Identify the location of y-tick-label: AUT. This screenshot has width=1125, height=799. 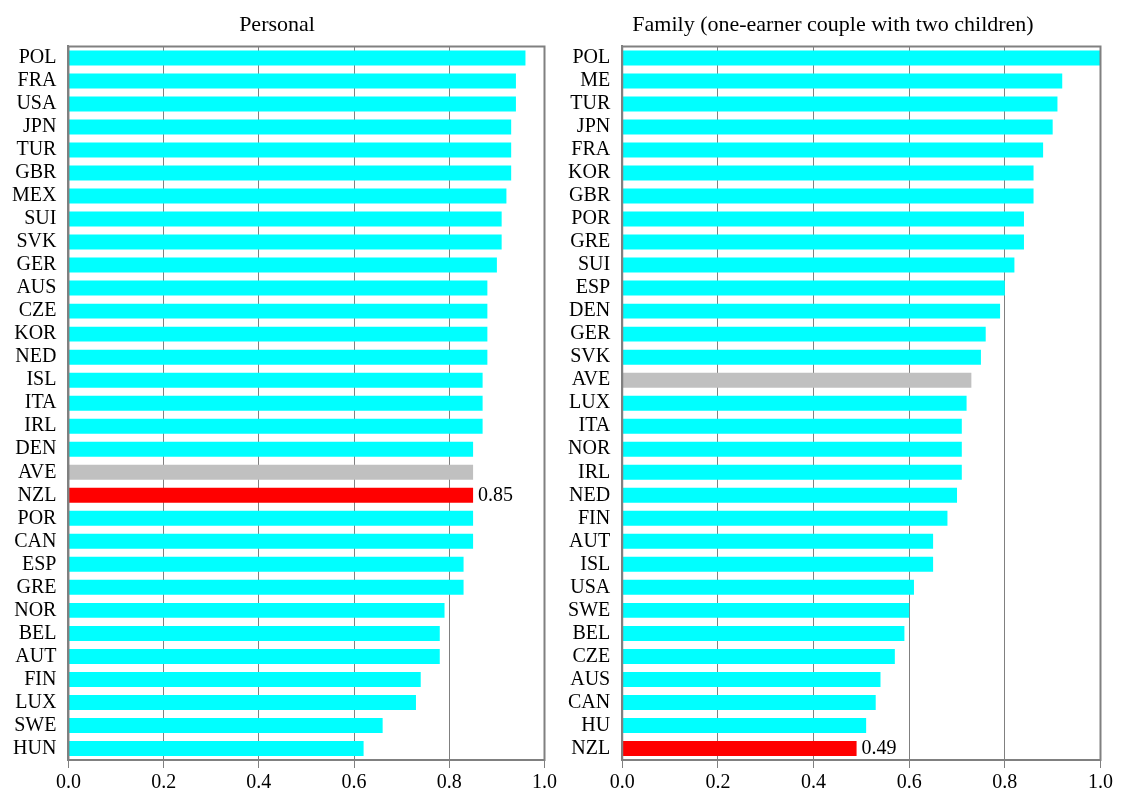
(590, 539).